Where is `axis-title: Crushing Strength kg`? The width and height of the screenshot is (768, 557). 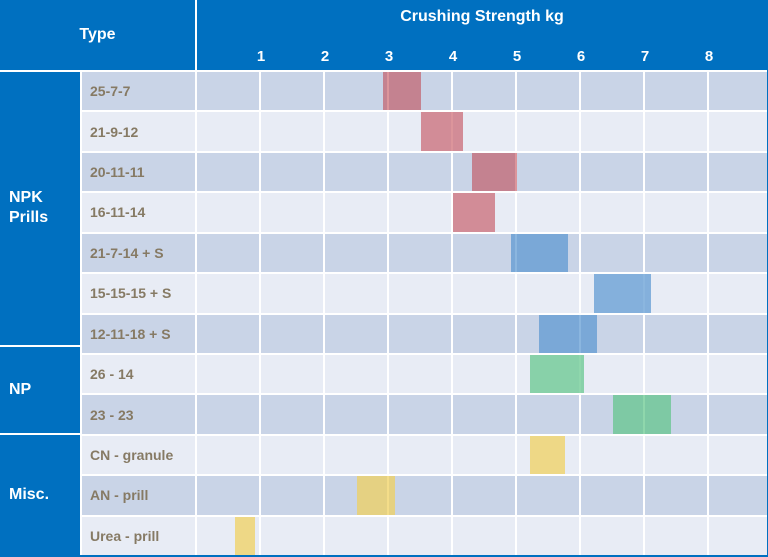
axis-title: Crushing Strength kg is located at coordinates (482, 16).